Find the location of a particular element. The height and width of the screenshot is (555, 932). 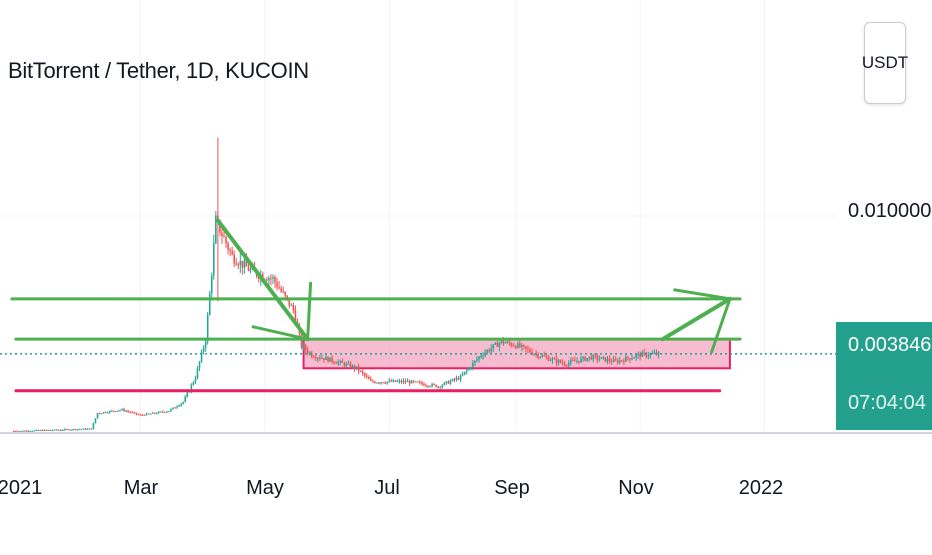

x-tick-label: 2021 is located at coordinates (21, 488).